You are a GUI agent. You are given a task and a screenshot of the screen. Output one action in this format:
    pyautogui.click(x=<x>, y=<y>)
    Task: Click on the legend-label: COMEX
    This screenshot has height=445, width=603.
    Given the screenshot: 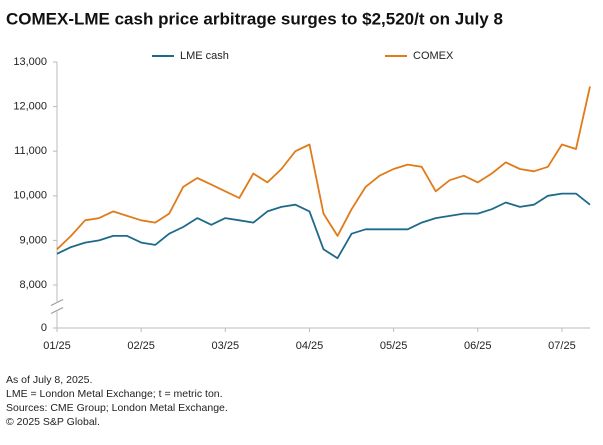 What is the action you would take?
    pyautogui.click(x=433, y=56)
    